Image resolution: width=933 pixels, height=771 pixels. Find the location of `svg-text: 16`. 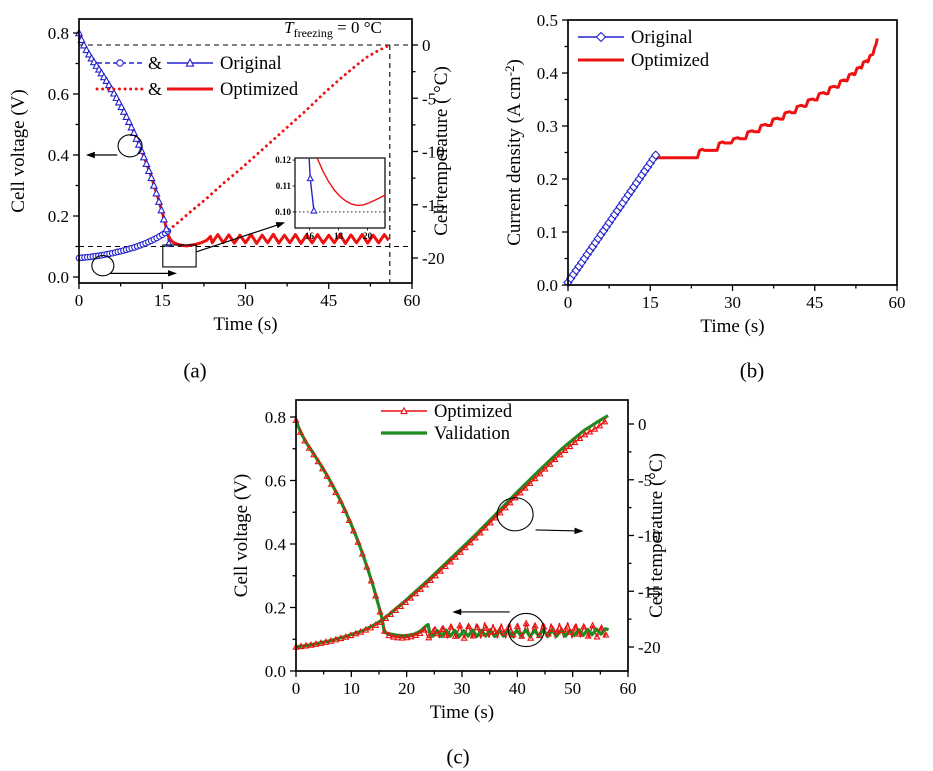

svg-text: 16 is located at coordinates (310, 236).